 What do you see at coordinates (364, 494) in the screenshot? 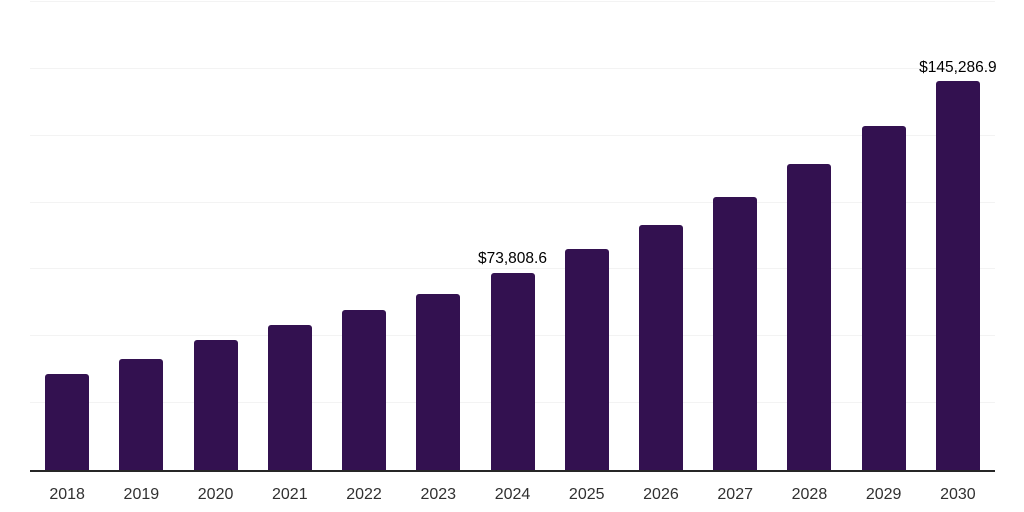
I see `x-tick-label-2022: 2022` at bounding box center [364, 494].